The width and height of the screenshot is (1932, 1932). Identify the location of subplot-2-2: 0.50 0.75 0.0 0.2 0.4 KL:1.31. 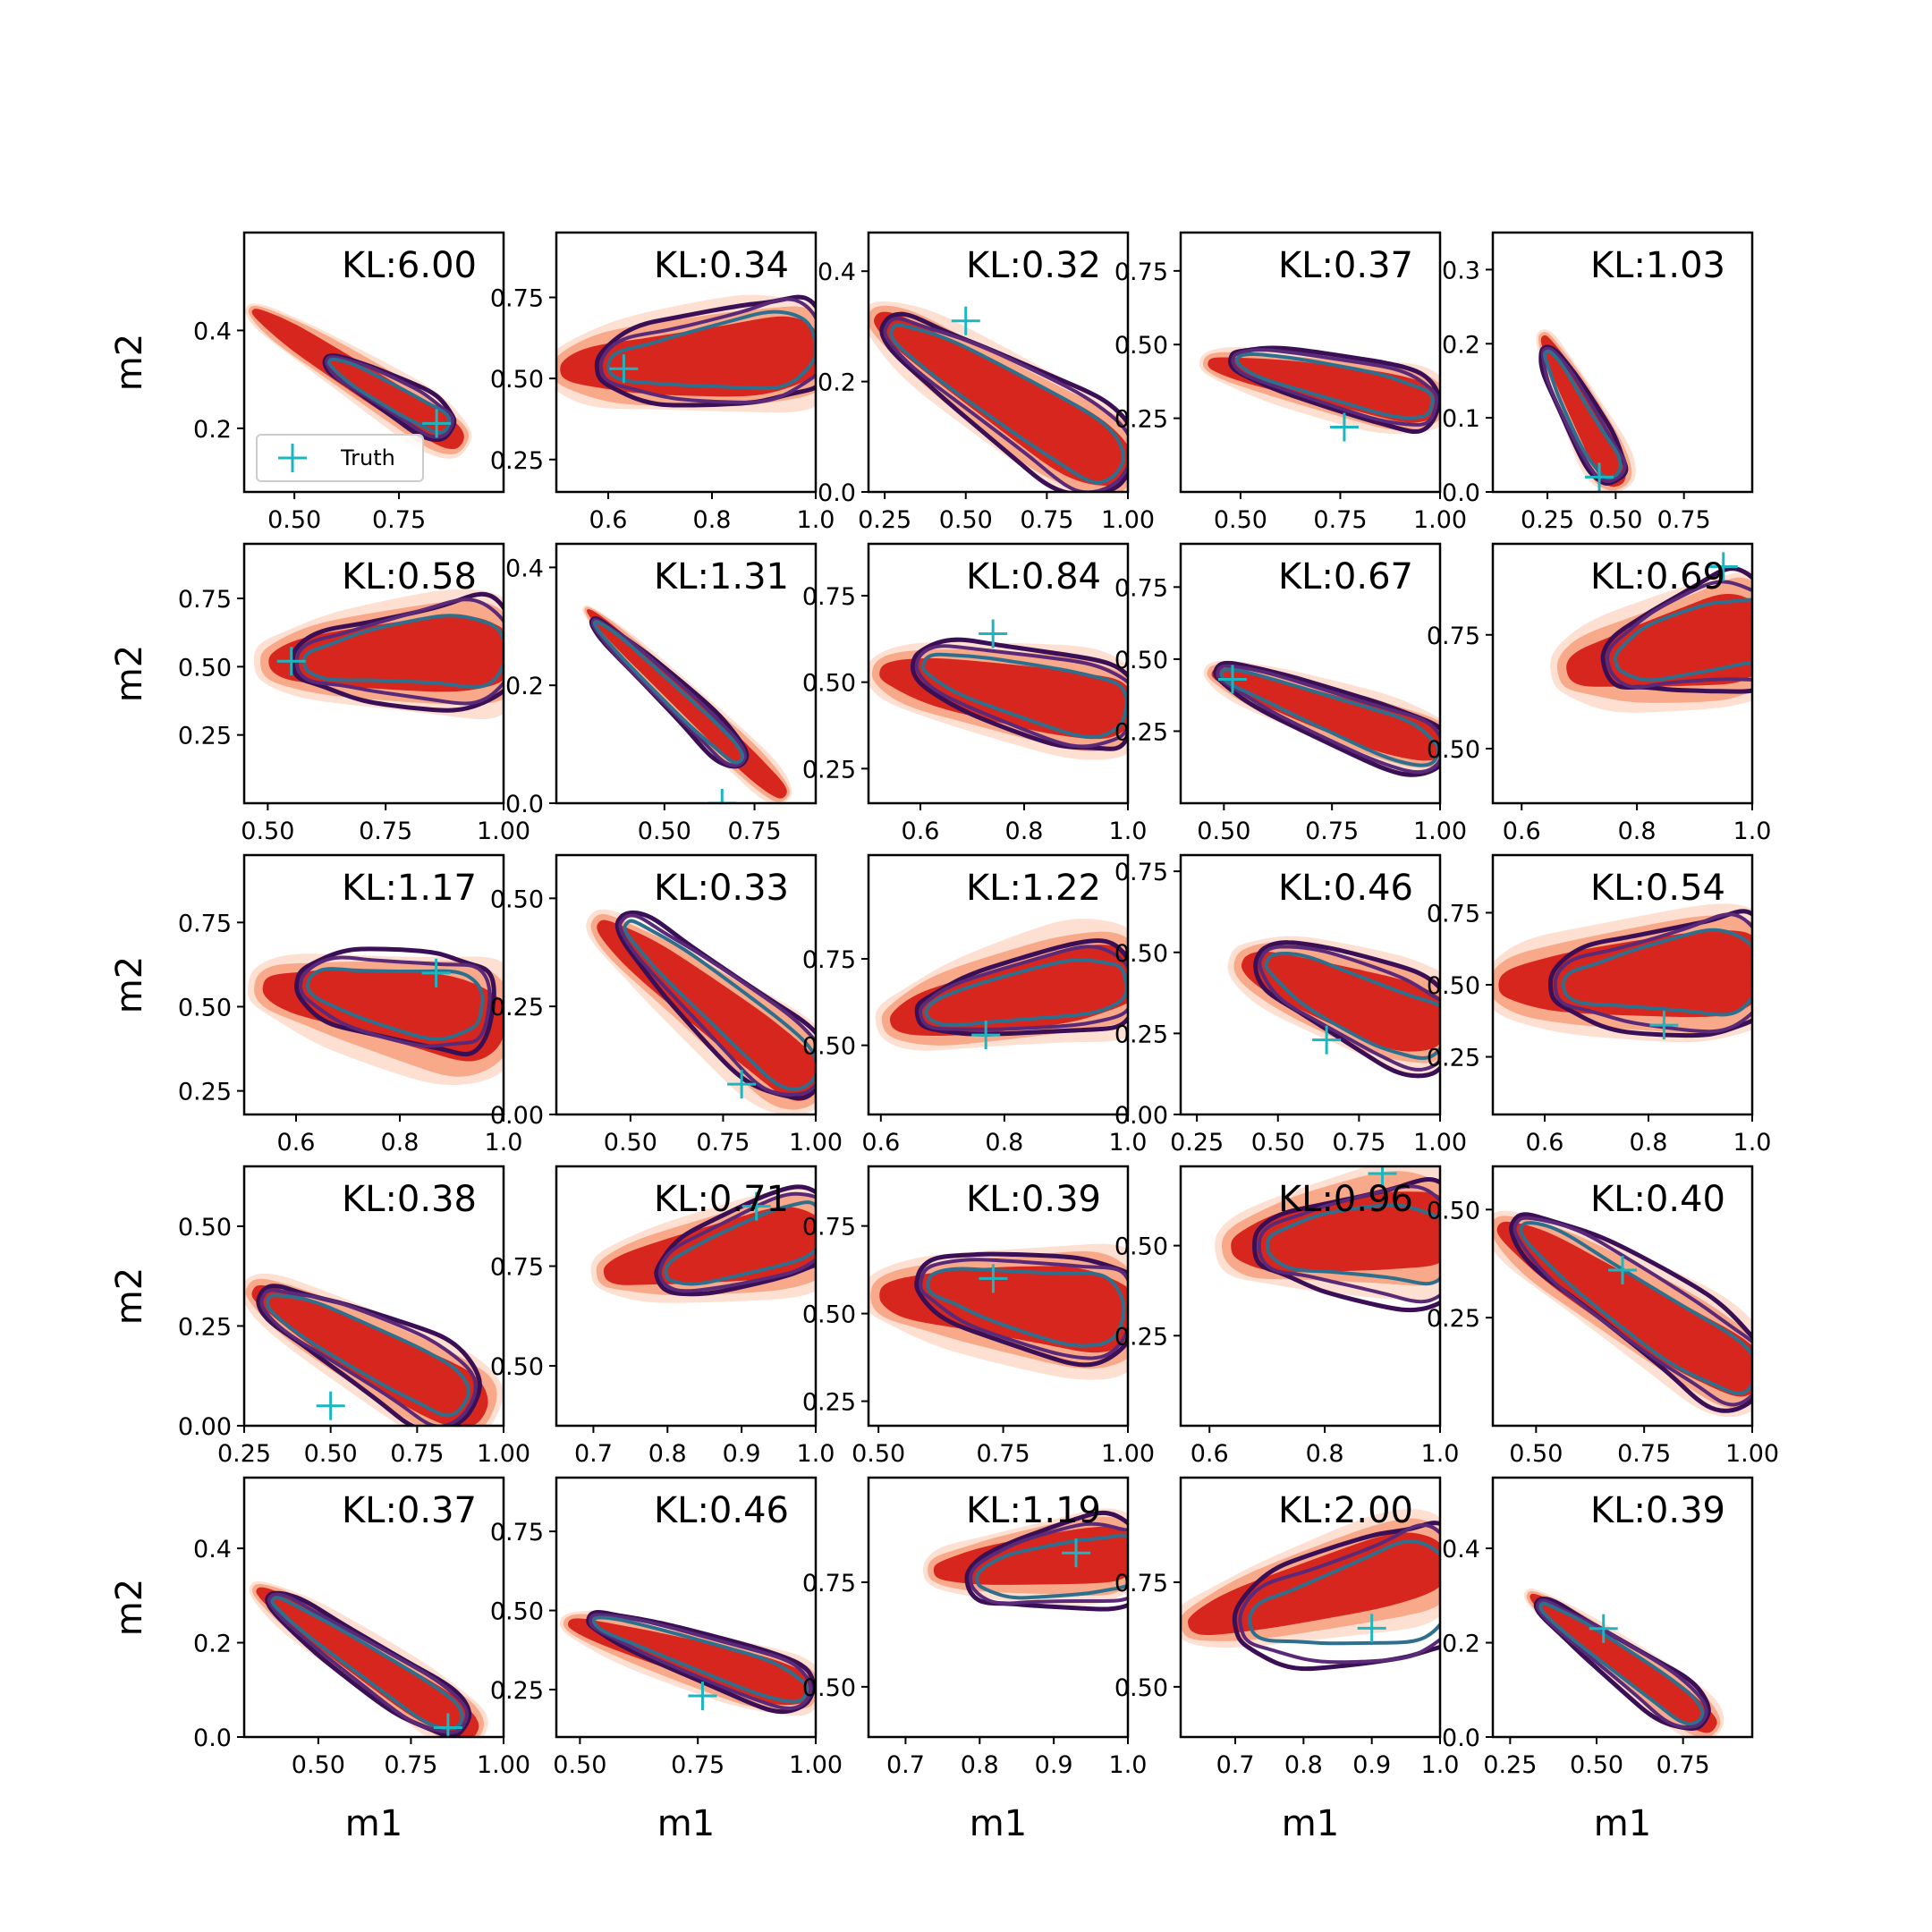
(661, 693).